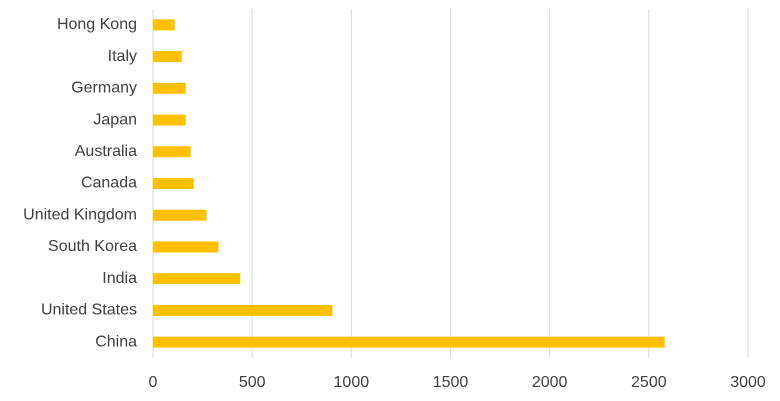 The image size is (780, 401). What do you see at coordinates (649, 382) in the screenshot?
I see `x-tick-label: 2500` at bounding box center [649, 382].